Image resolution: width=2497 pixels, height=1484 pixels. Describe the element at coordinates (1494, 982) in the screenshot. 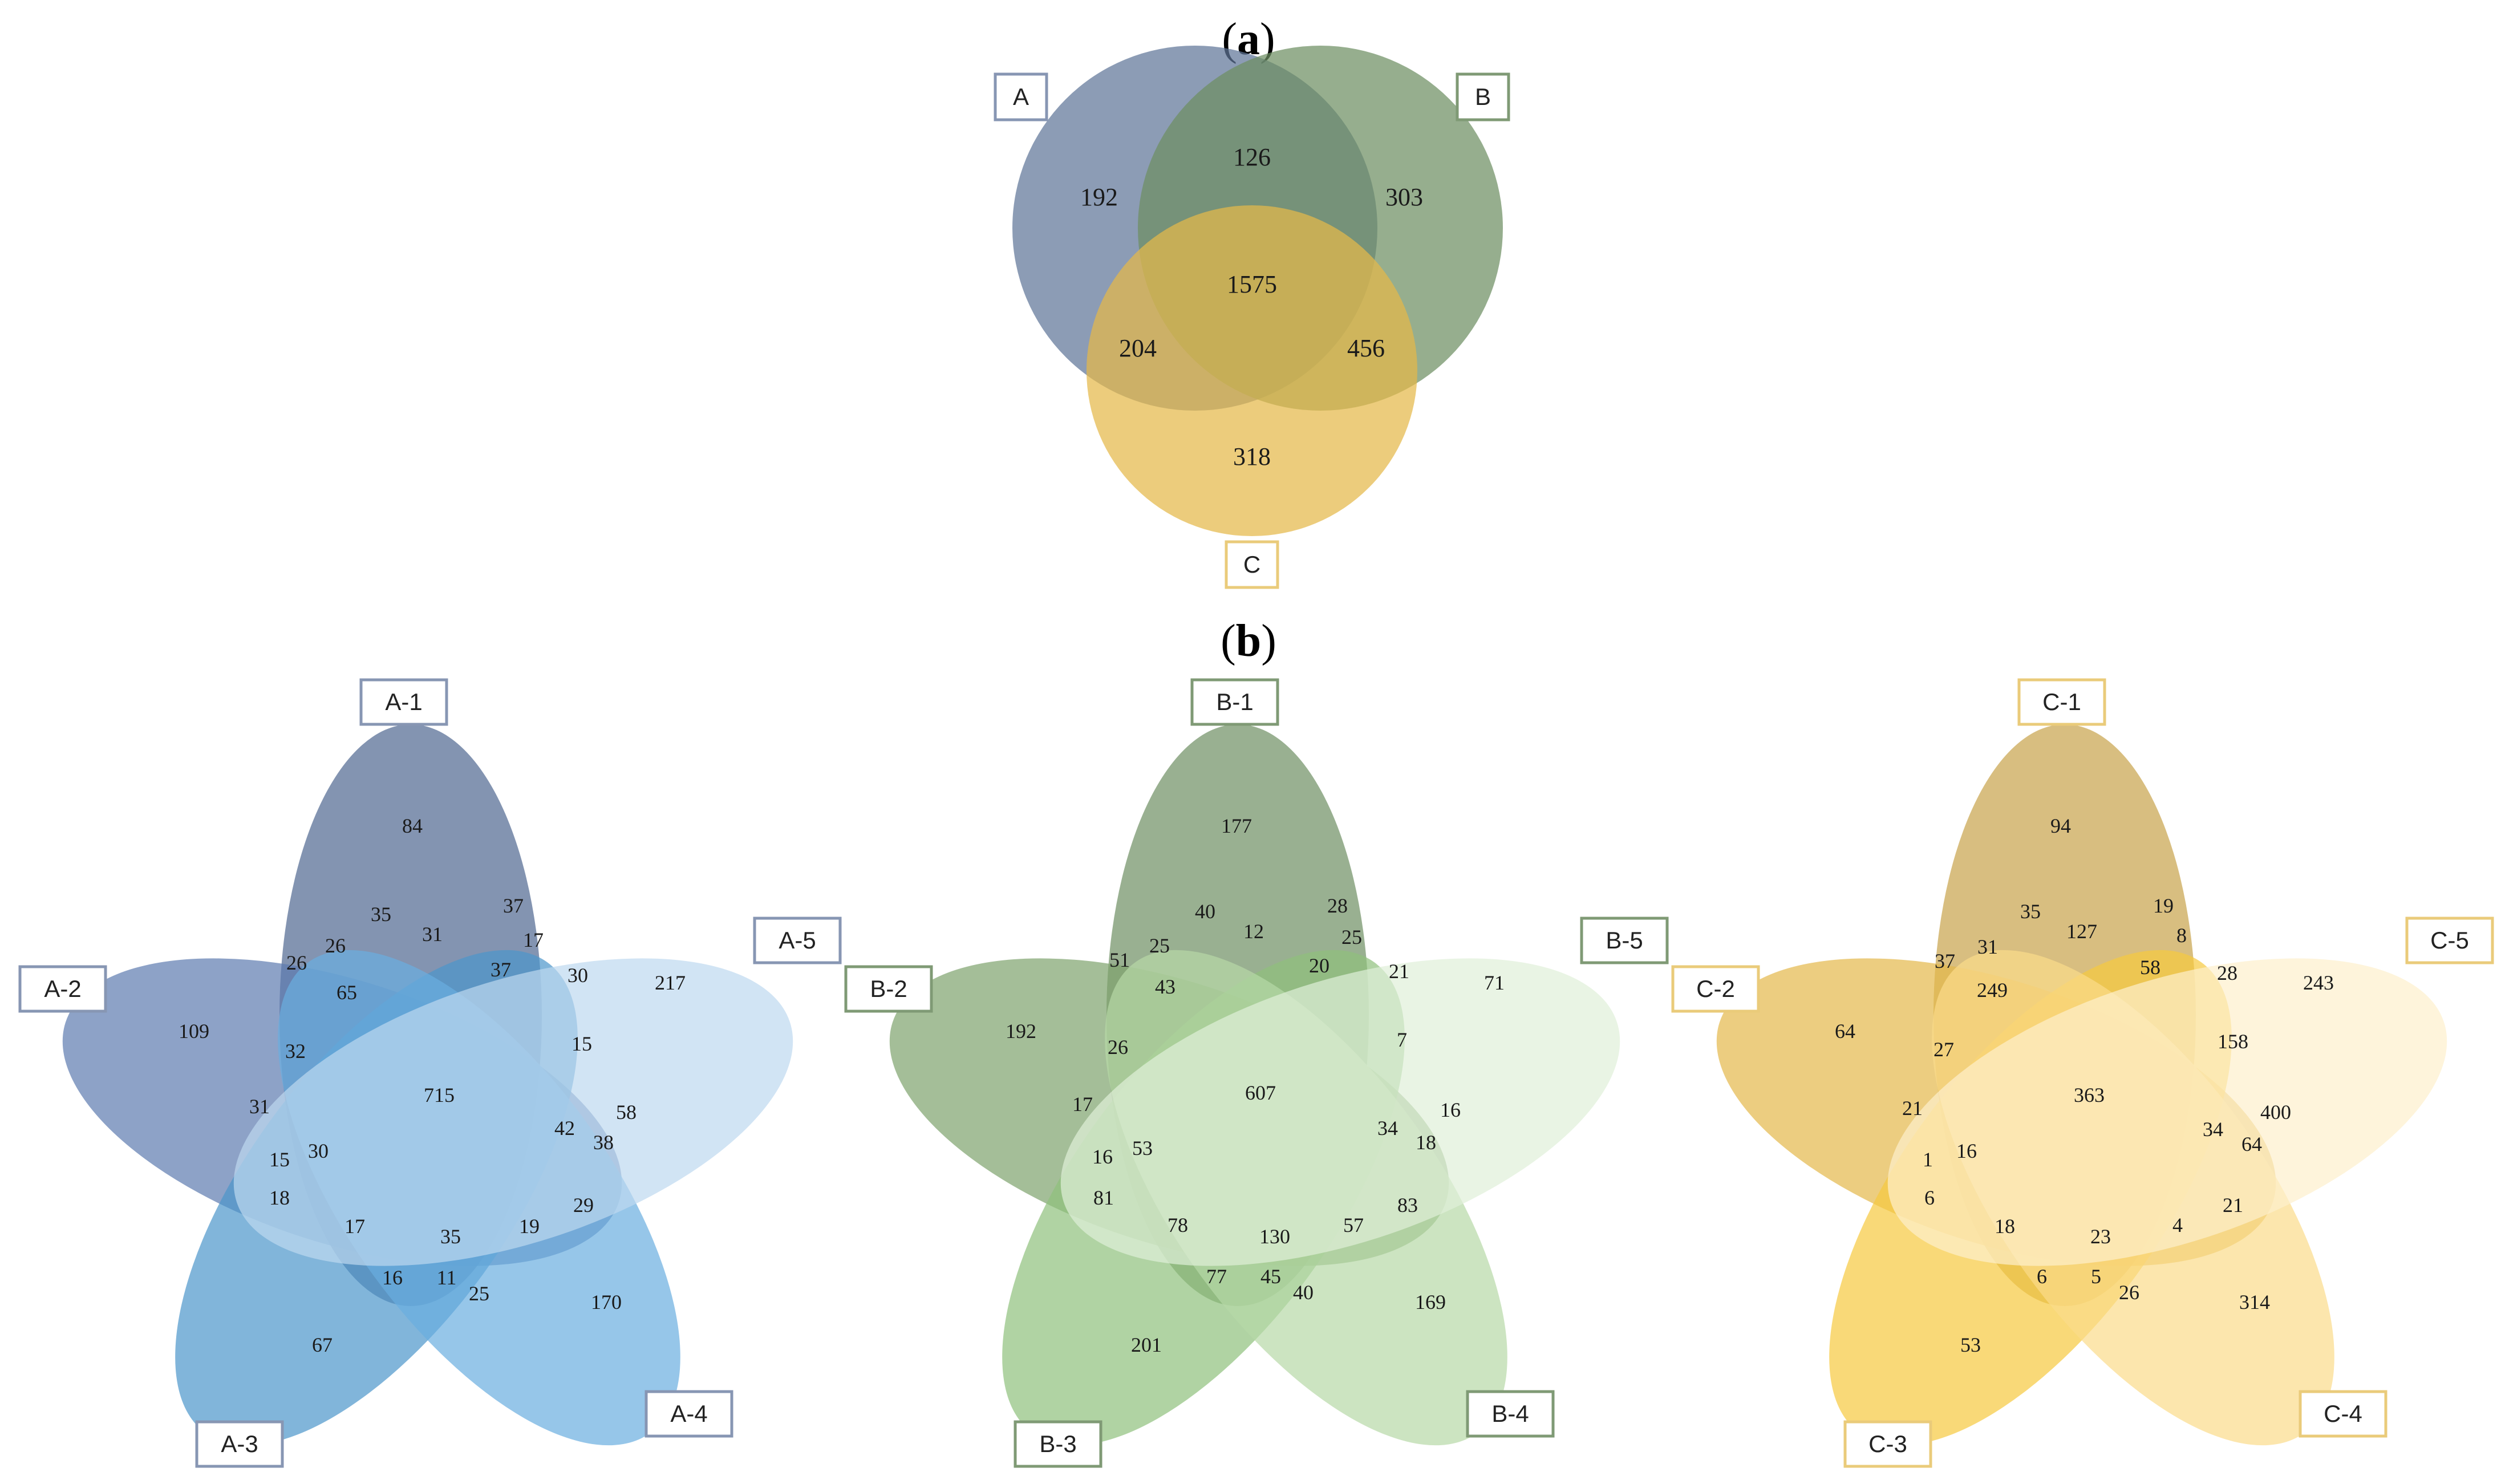

I see `flower-b-value: 71` at that location.